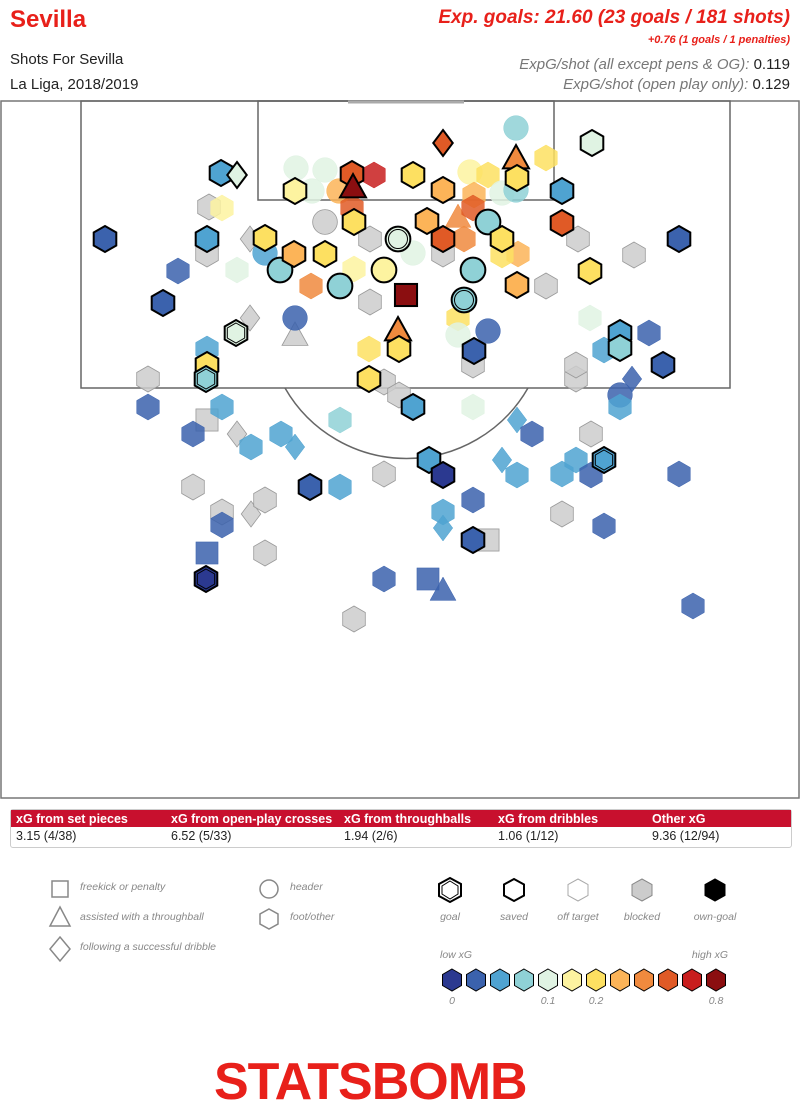 The width and height of the screenshot is (800, 1112). I want to click on own-goal-hexagon-icon, so click(715, 890).